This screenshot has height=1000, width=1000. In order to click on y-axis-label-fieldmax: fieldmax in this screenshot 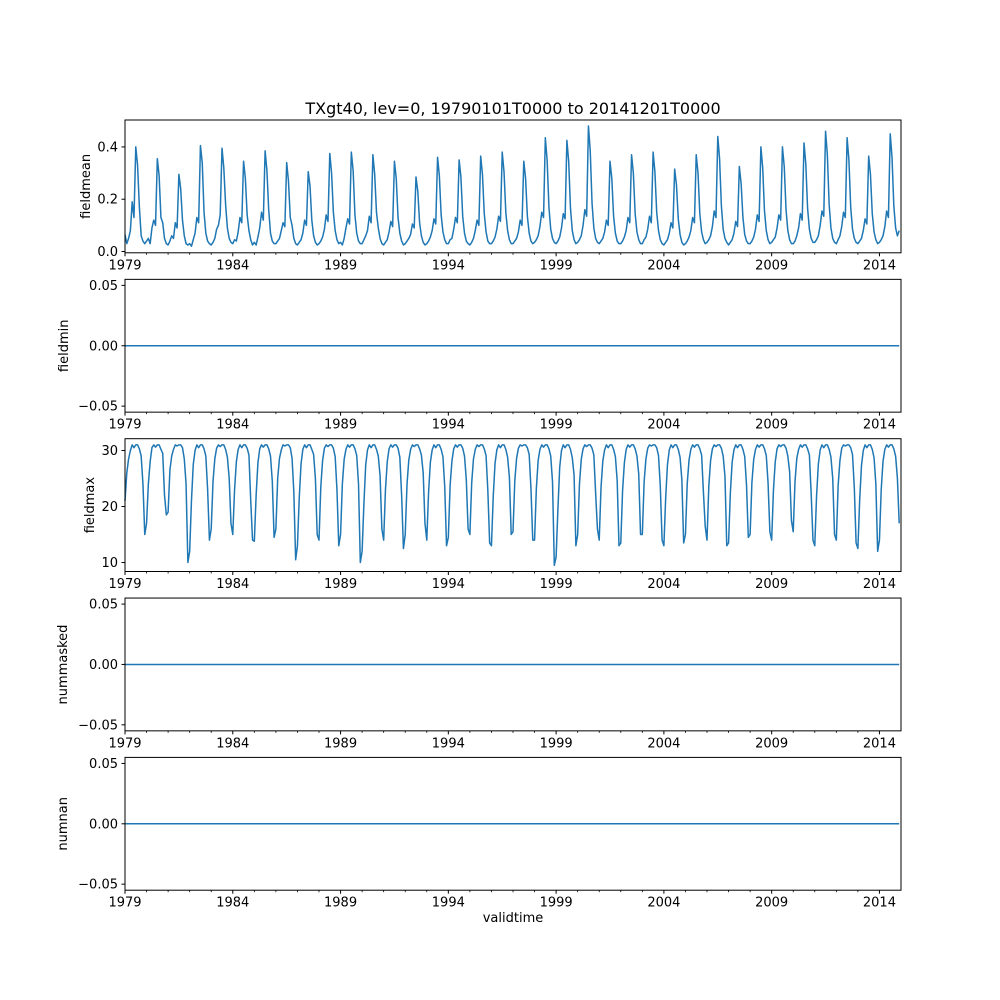, I will do `click(90, 505)`.